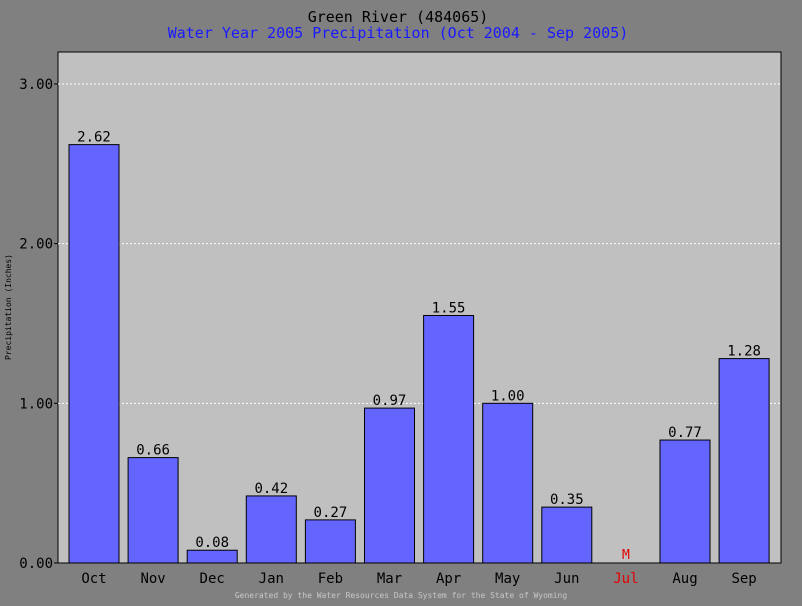  I want to click on value-label: 0.66, so click(153, 451).